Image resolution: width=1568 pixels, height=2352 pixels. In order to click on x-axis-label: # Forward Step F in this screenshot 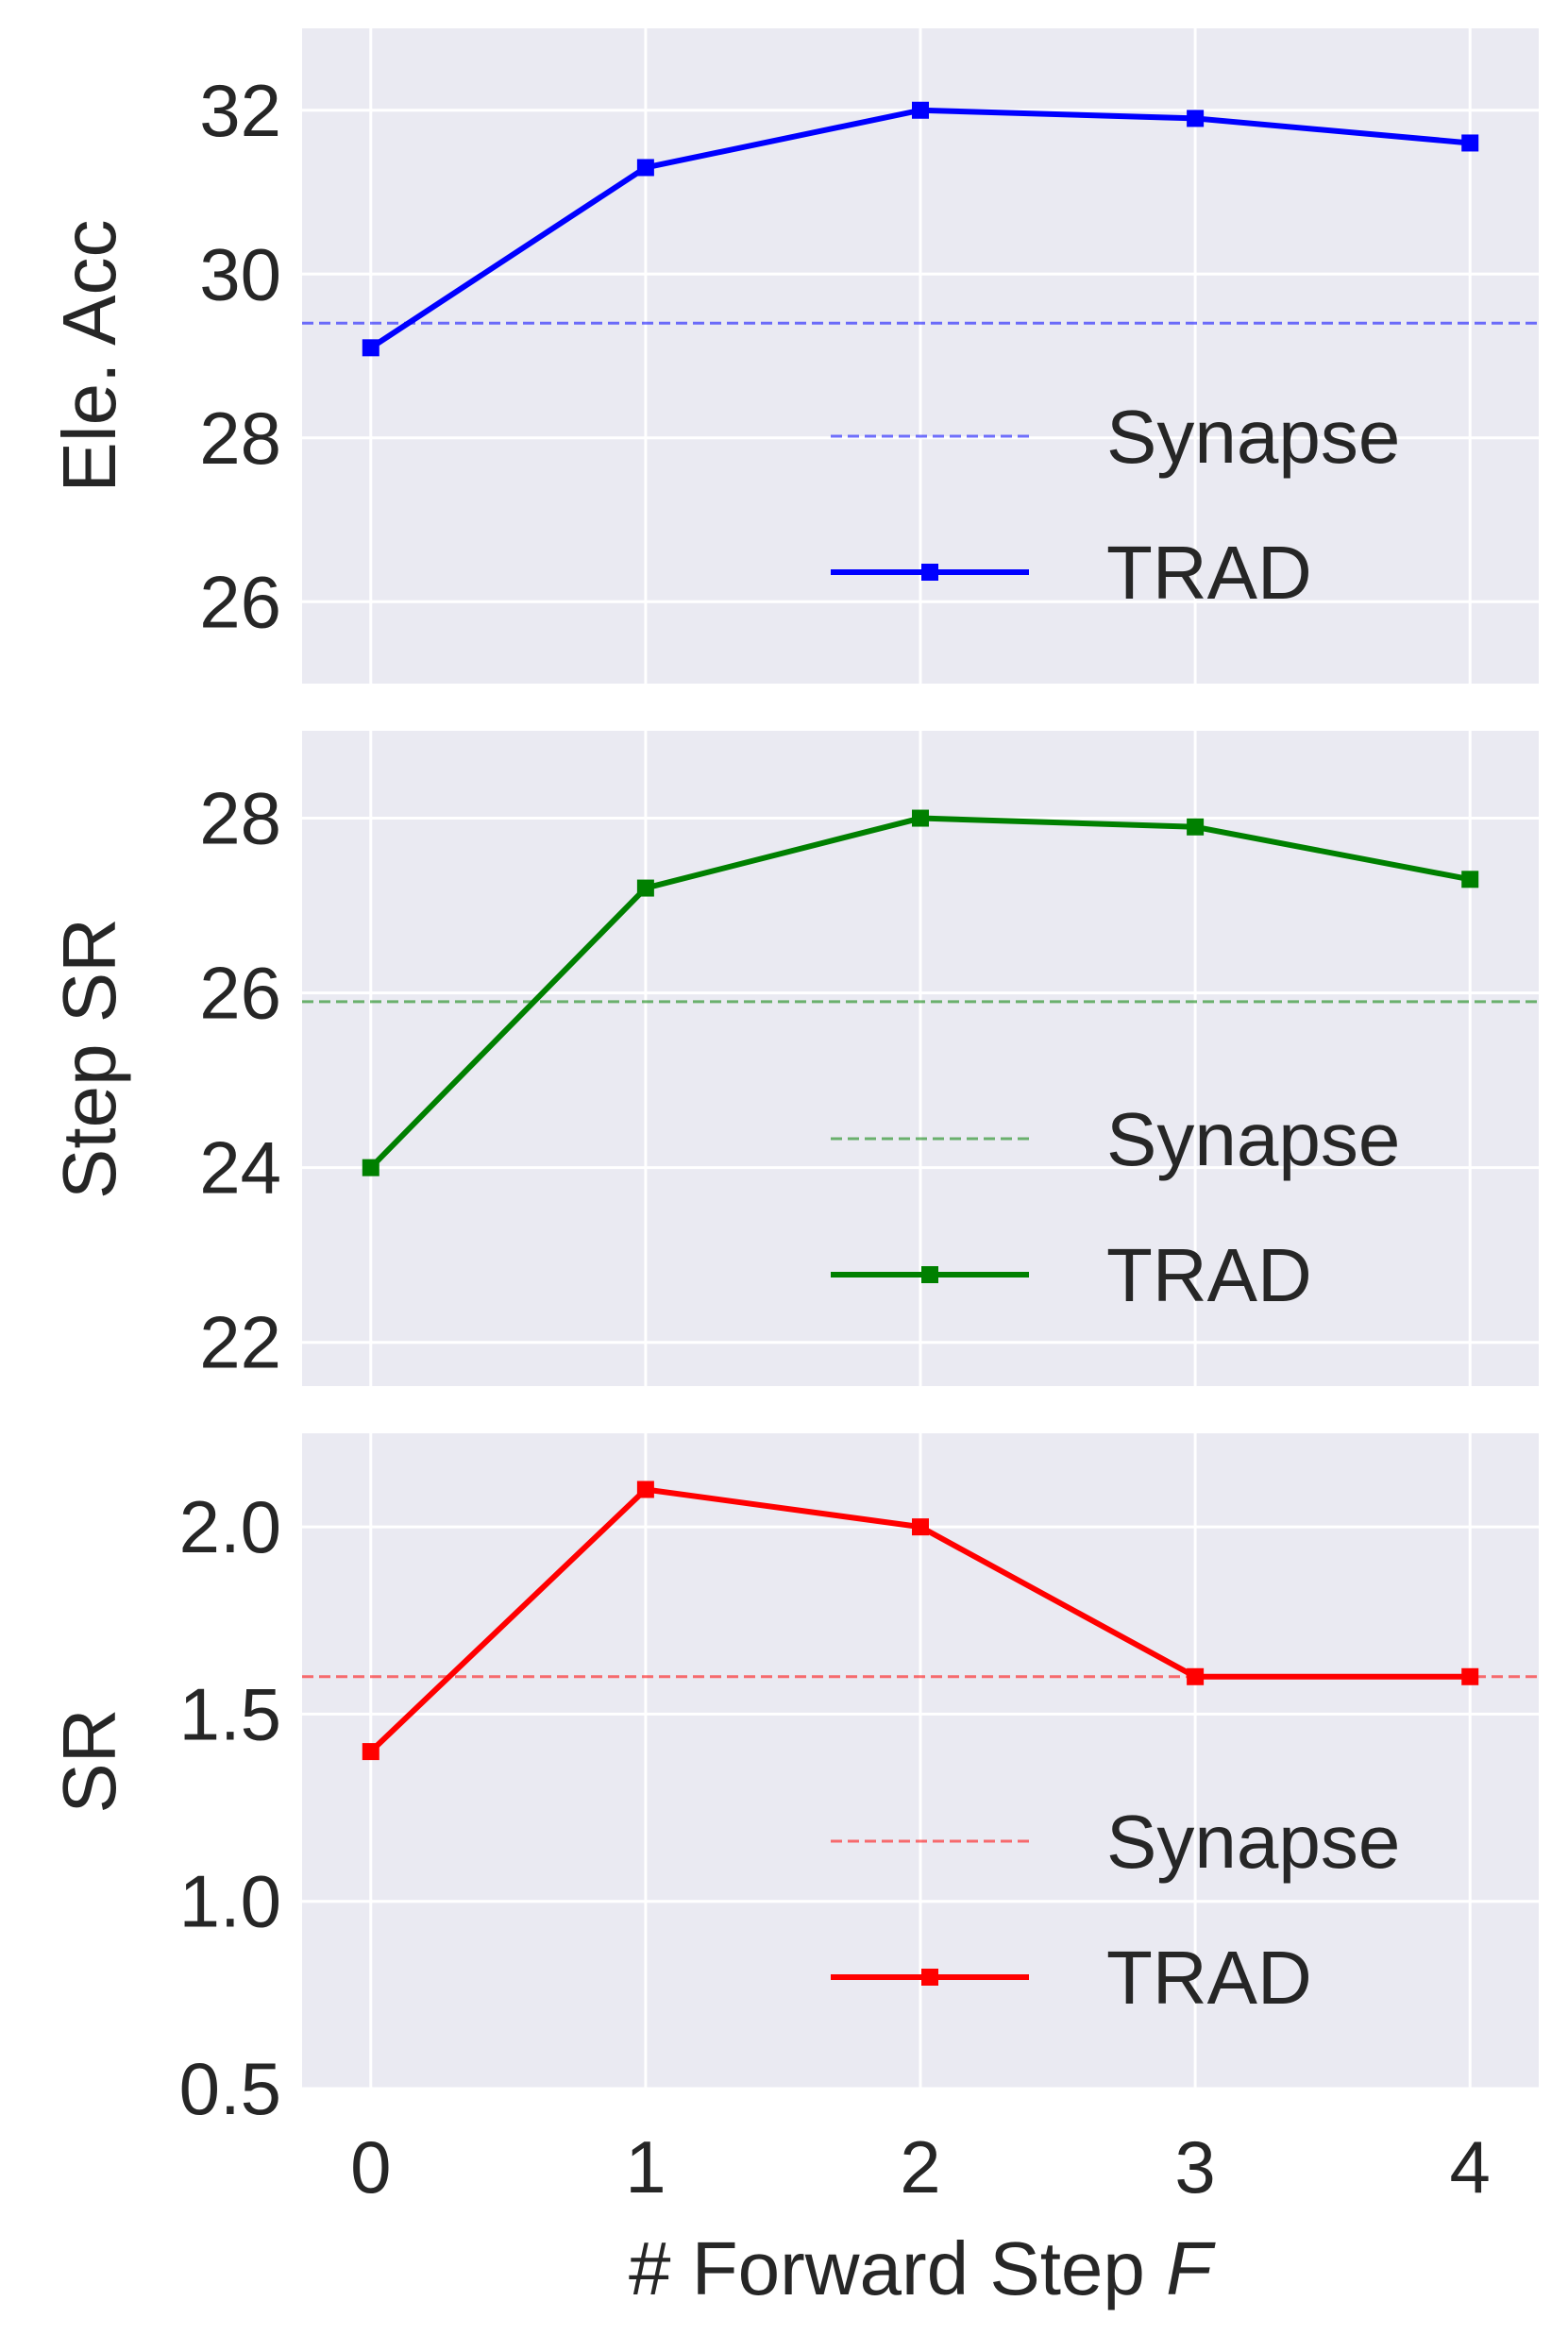, I will do `click(922, 2268)`.